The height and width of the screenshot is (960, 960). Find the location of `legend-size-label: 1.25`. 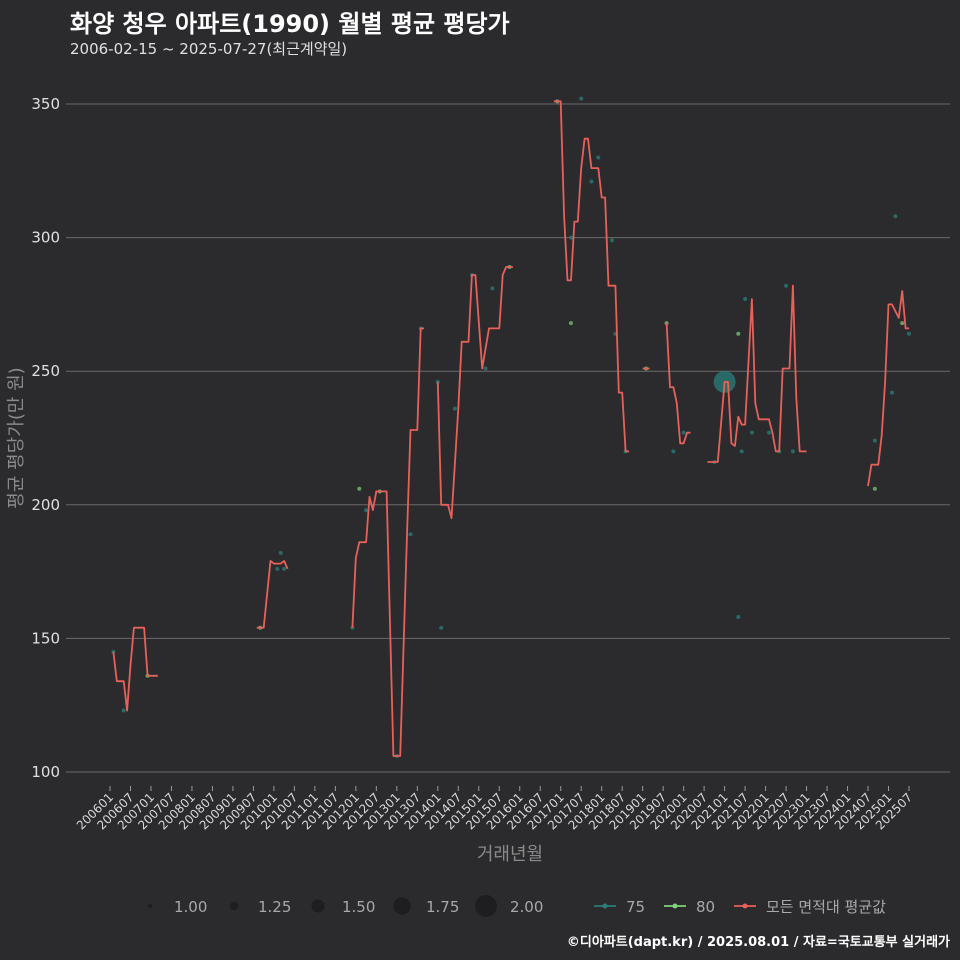

legend-size-label: 1.25 is located at coordinates (274, 907).